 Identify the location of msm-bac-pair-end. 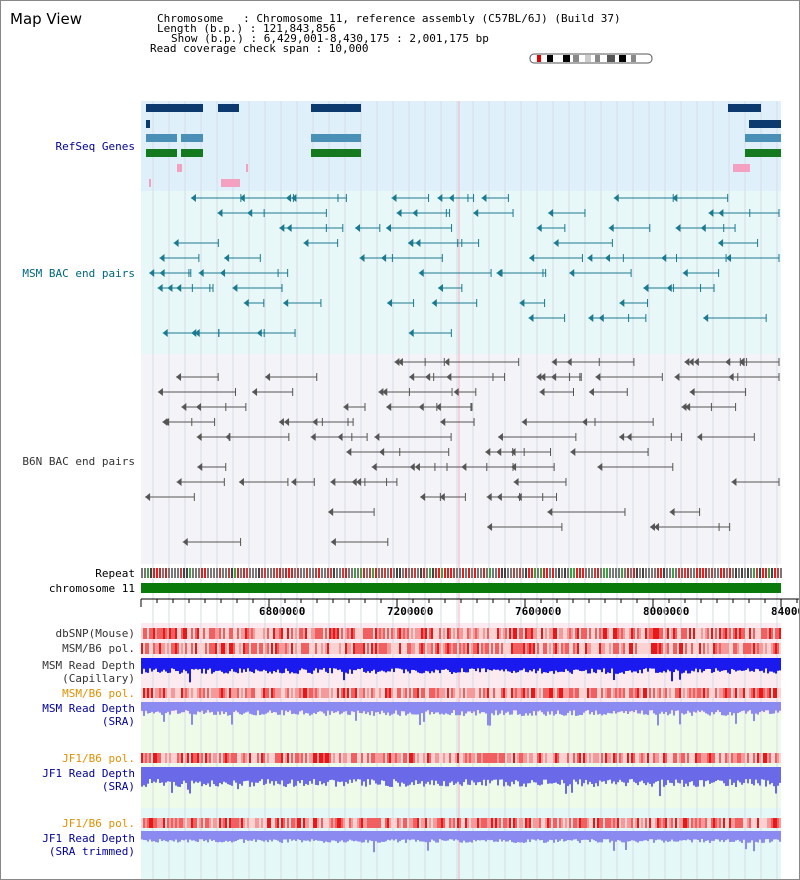
(418, 243).